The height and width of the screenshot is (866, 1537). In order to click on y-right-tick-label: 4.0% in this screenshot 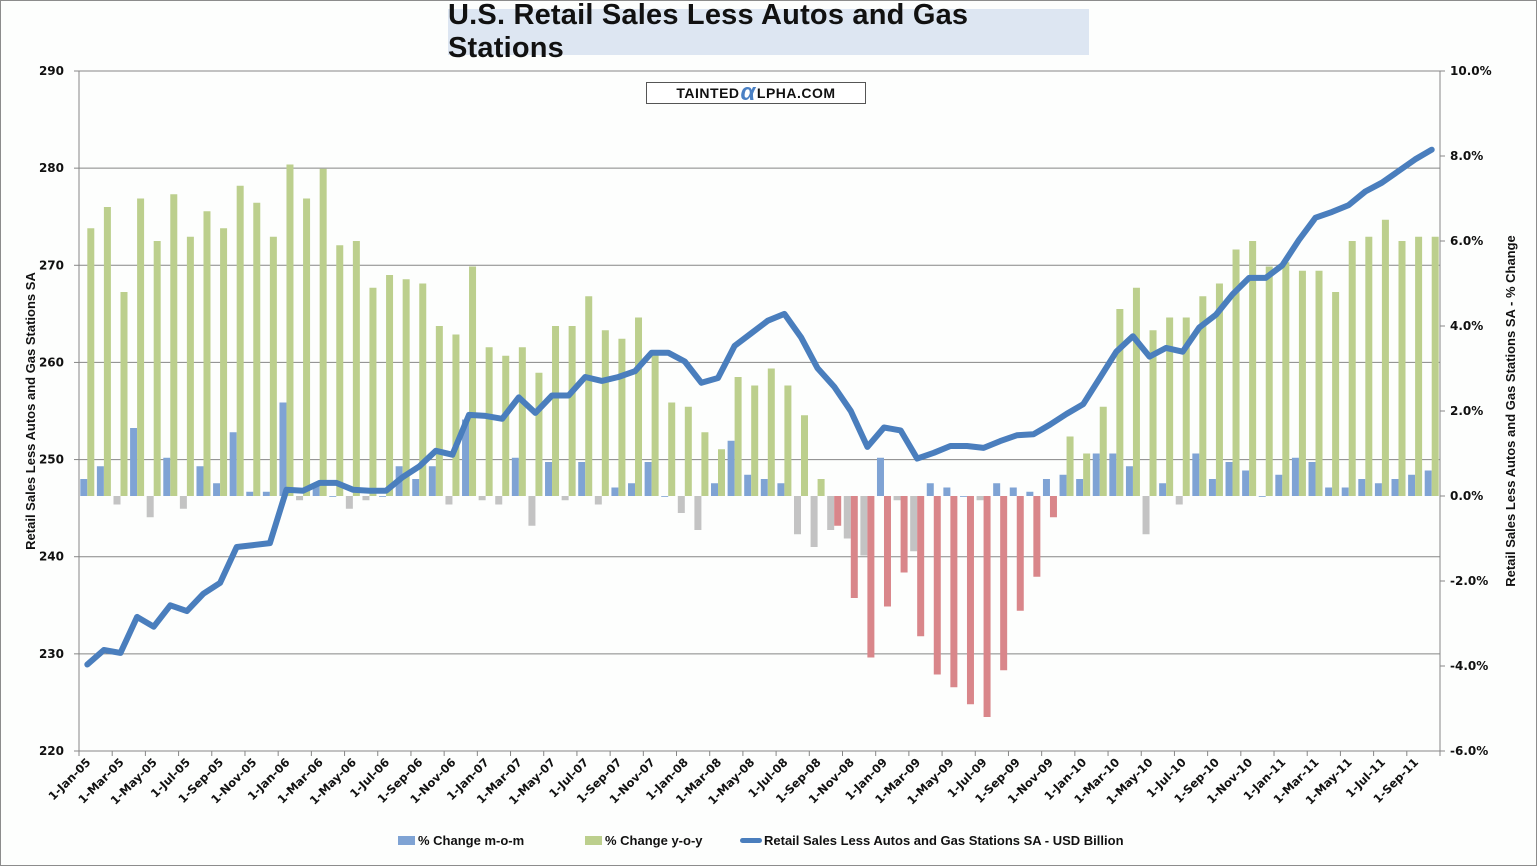, I will do `click(1466, 326)`.